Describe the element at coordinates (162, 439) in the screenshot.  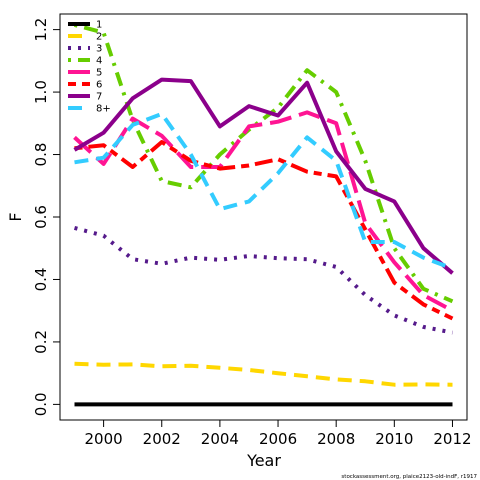
I see `x-tick-label: 2002` at that location.